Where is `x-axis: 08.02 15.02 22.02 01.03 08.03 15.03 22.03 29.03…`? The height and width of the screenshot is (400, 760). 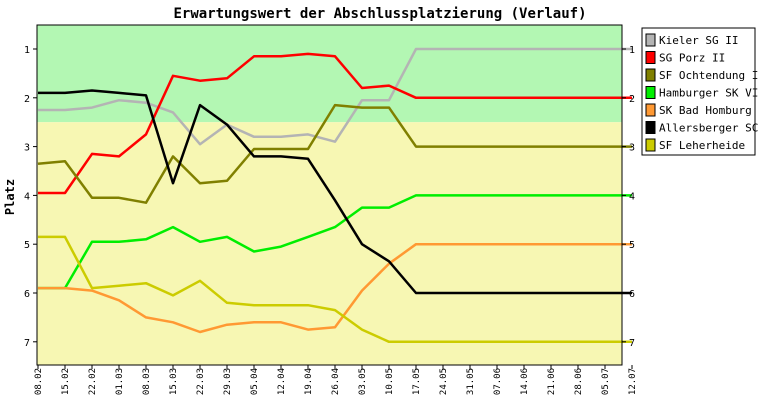
x-axis: 08.02 15.02 22.02 01.03 08.03 15.03 22.03 29.03… is located at coordinates (336, 380).